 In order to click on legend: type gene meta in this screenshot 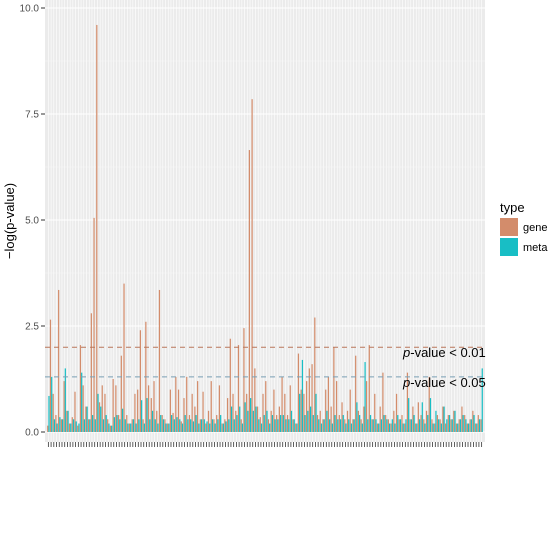, I will do `click(524, 228)`.